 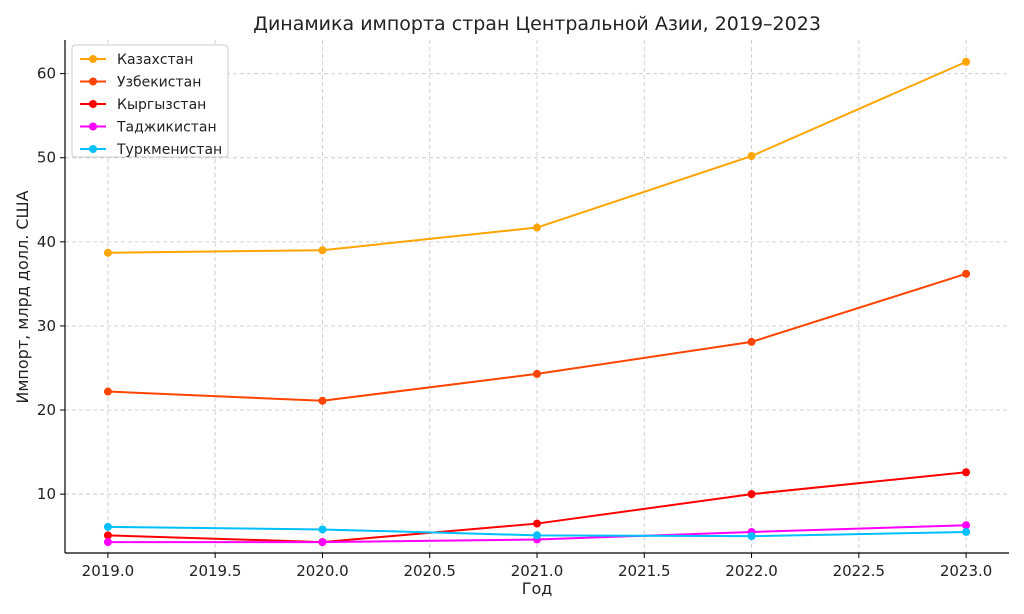 What do you see at coordinates (46, 242) in the screenshot?
I see `y-tick-label: 40` at bounding box center [46, 242].